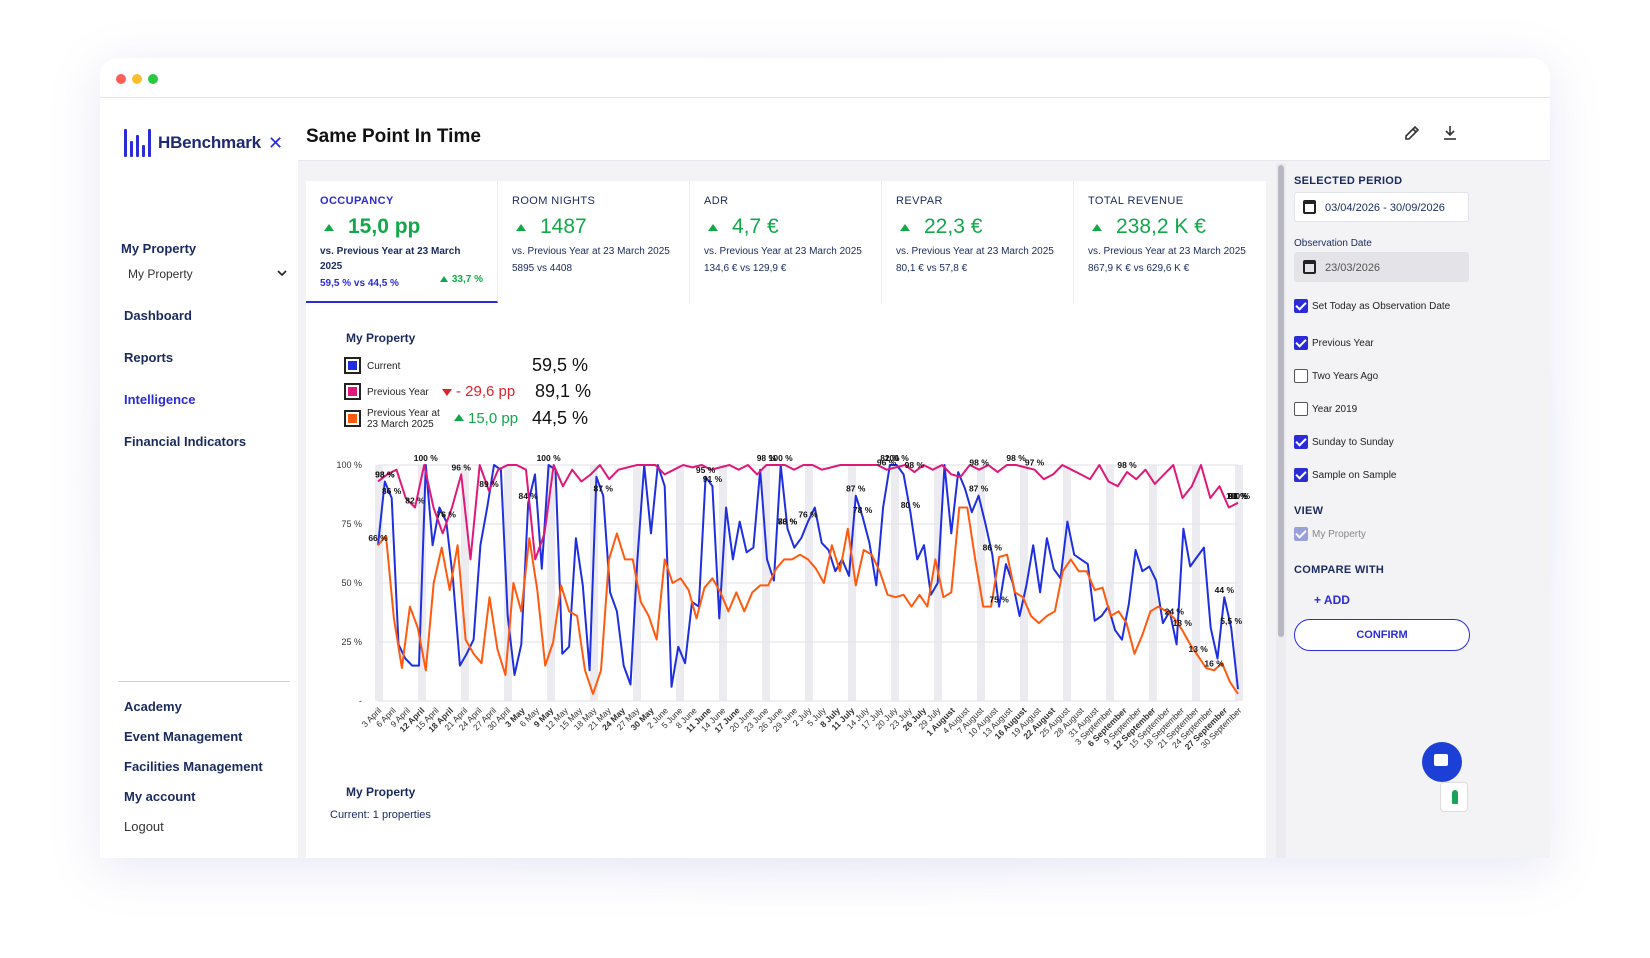 Image resolution: width=1650 pixels, height=958 pixels. What do you see at coordinates (1450, 133) in the screenshot?
I see `download-icon` at bounding box center [1450, 133].